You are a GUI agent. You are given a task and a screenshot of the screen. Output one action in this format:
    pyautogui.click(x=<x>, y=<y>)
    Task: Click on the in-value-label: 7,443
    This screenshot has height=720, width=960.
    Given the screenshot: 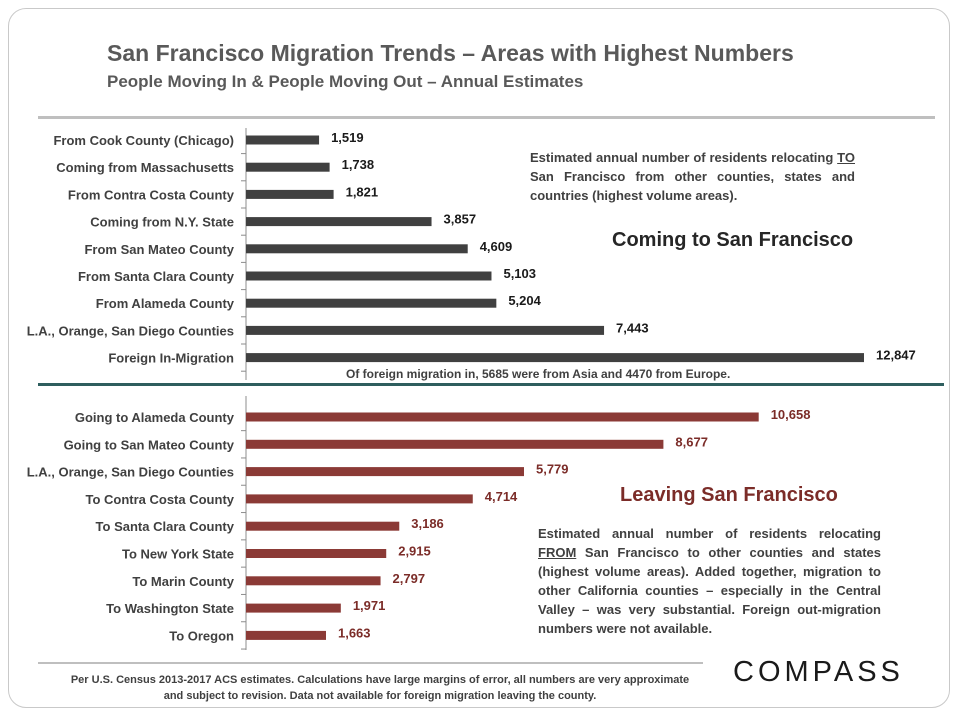 What is the action you would take?
    pyautogui.click(x=632, y=327)
    